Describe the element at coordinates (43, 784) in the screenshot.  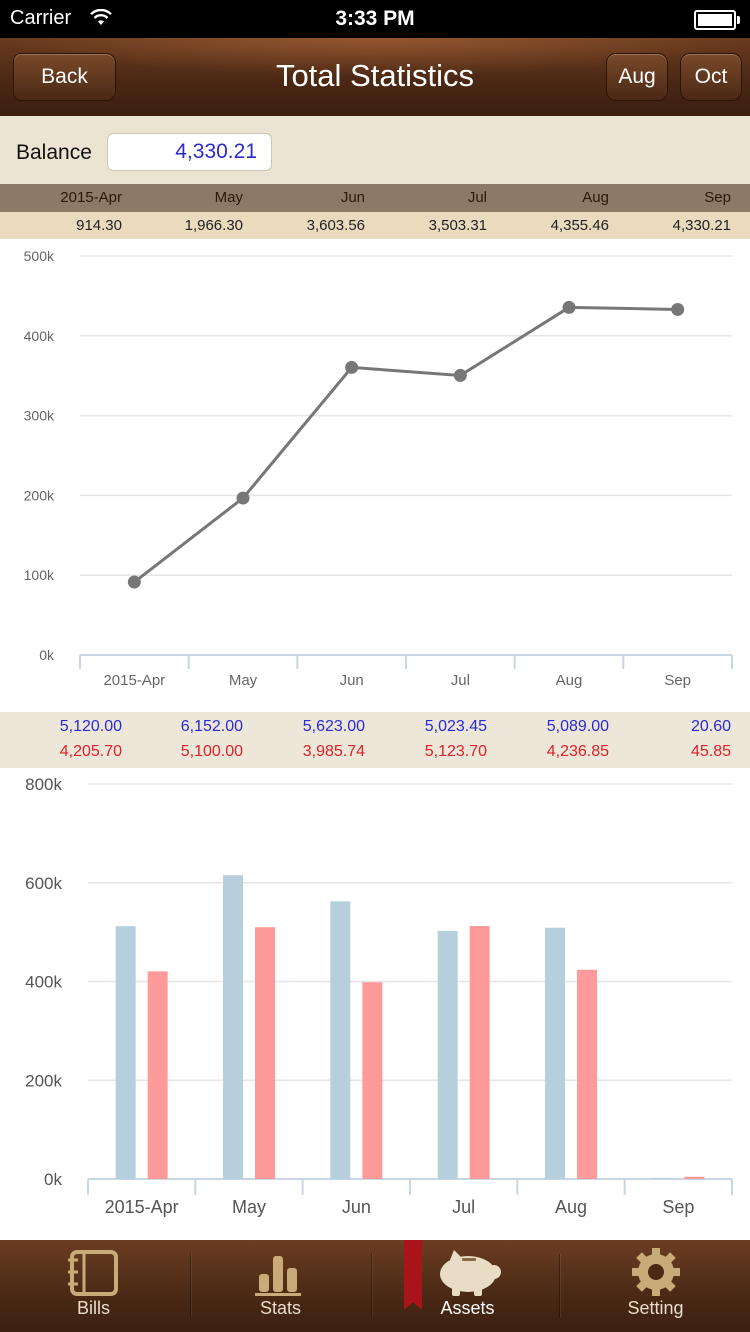
I see `y-tick-label: 800k` at that location.